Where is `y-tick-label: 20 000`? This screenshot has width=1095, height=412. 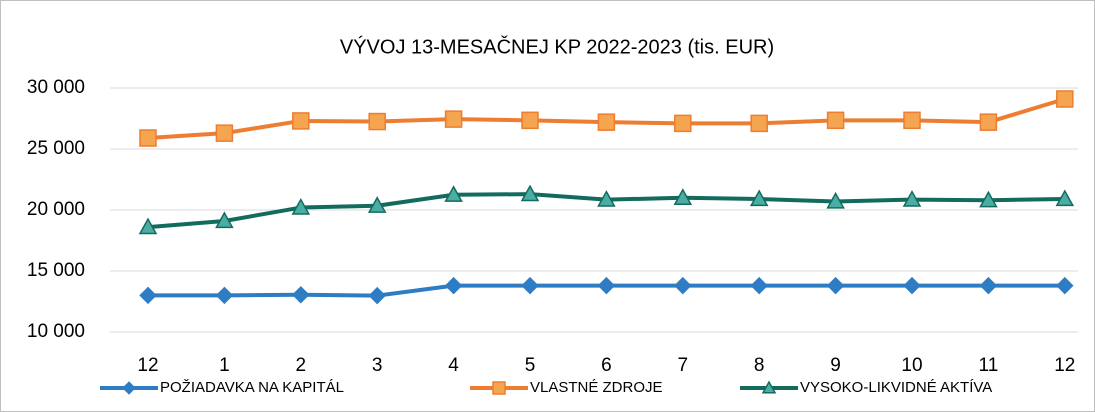
y-tick-label: 20 000 is located at coordinates (56, 209).